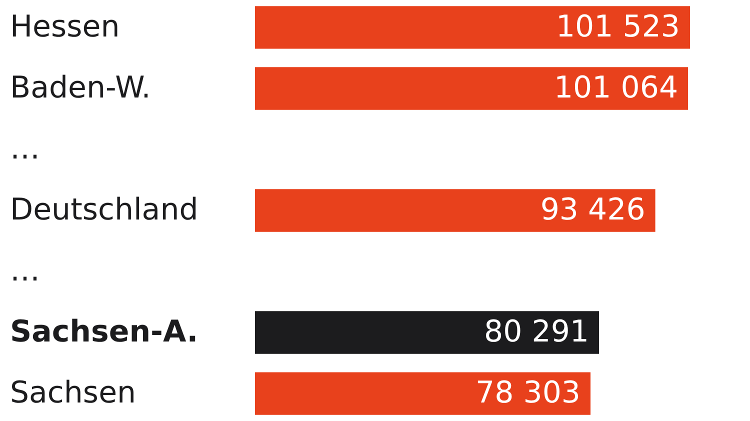 The height and width of the screenshot is (421, 750). What do you see at coordinates (528, 393) in the screenshot?
I see `data-label: 78 303` at bounding box center [528, 393].